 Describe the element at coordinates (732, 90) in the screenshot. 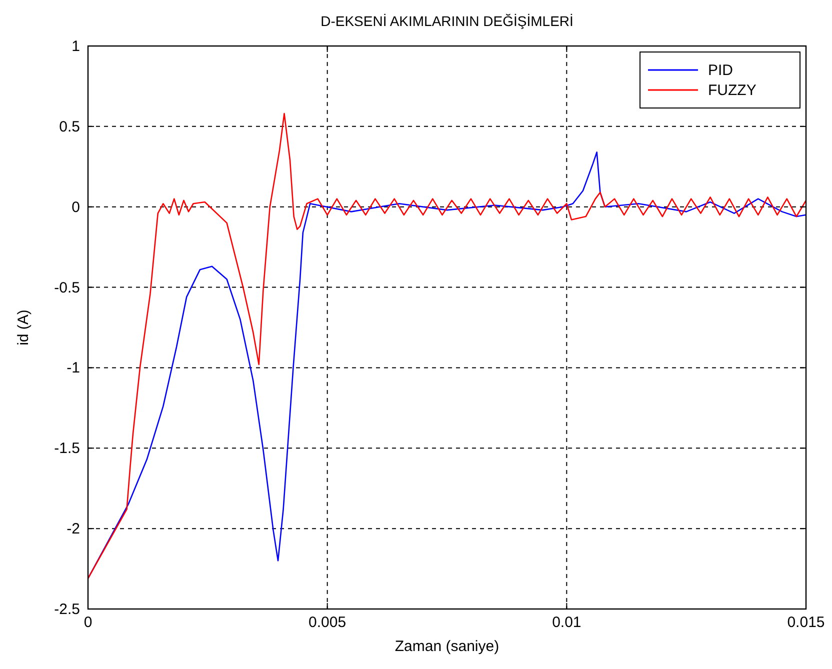

I see `legend-label: FUZZY` at that location.